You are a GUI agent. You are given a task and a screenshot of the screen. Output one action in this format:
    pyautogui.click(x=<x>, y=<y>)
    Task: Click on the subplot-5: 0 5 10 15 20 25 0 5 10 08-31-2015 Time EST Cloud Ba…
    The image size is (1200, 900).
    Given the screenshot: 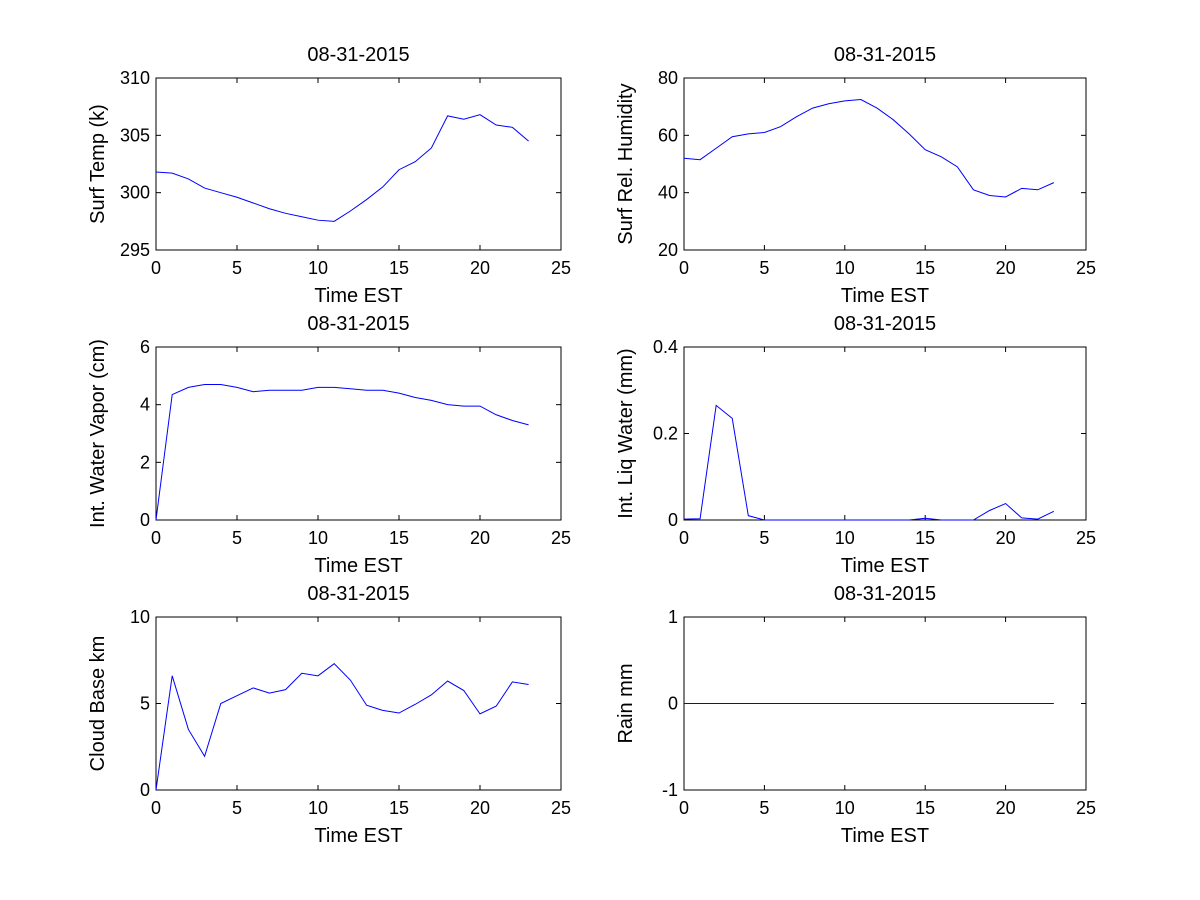 What is the action you would take?
    pyautogui.click(x=329, y=715)
    